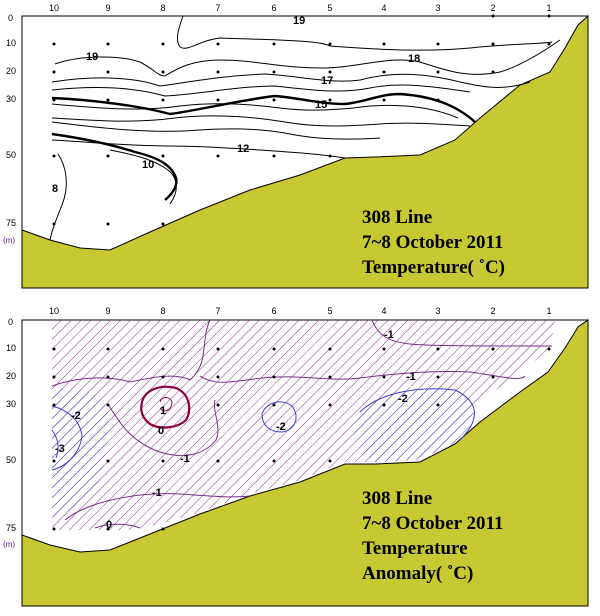 Image resolution: width=600 pixels, height=616 pixels. Describe the element at coordinates (263, 107) in the screenshot. I see `isotherm-15-thick` at that location.